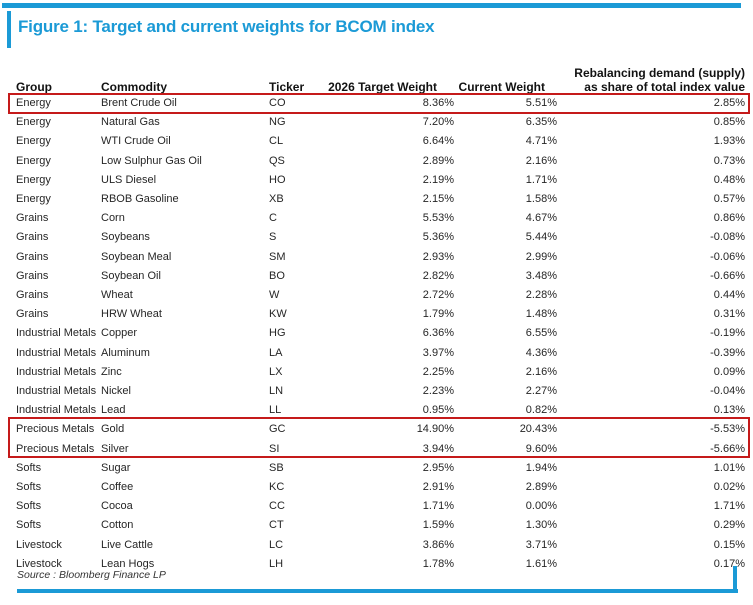 The image size is (753, 605). I want to click on commodity-cell: Brent Crude Oil, so click(139, 103).